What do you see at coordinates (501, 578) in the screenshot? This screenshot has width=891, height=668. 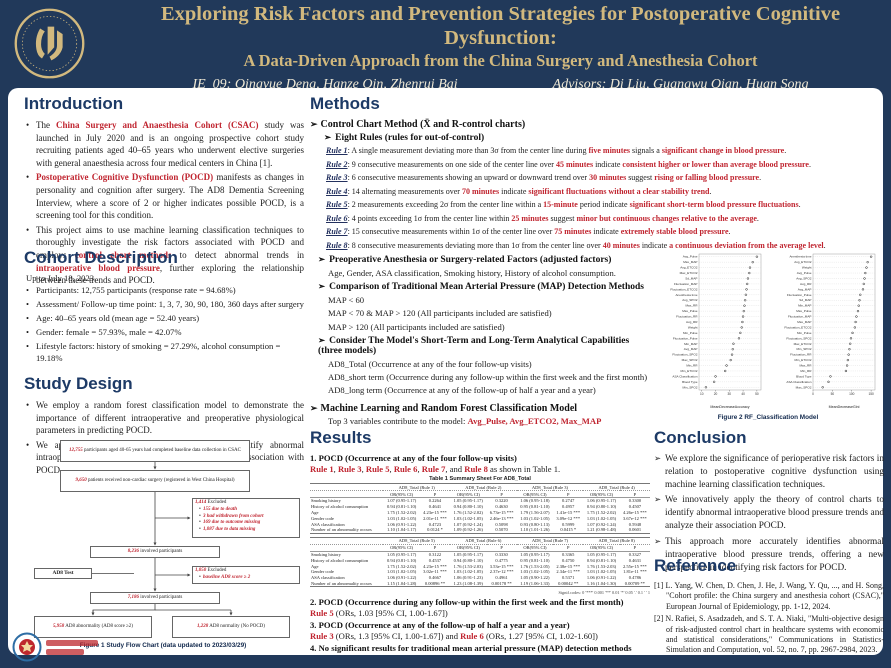 I see `table-cell: 0.4961` at bounding box center [501, 578].